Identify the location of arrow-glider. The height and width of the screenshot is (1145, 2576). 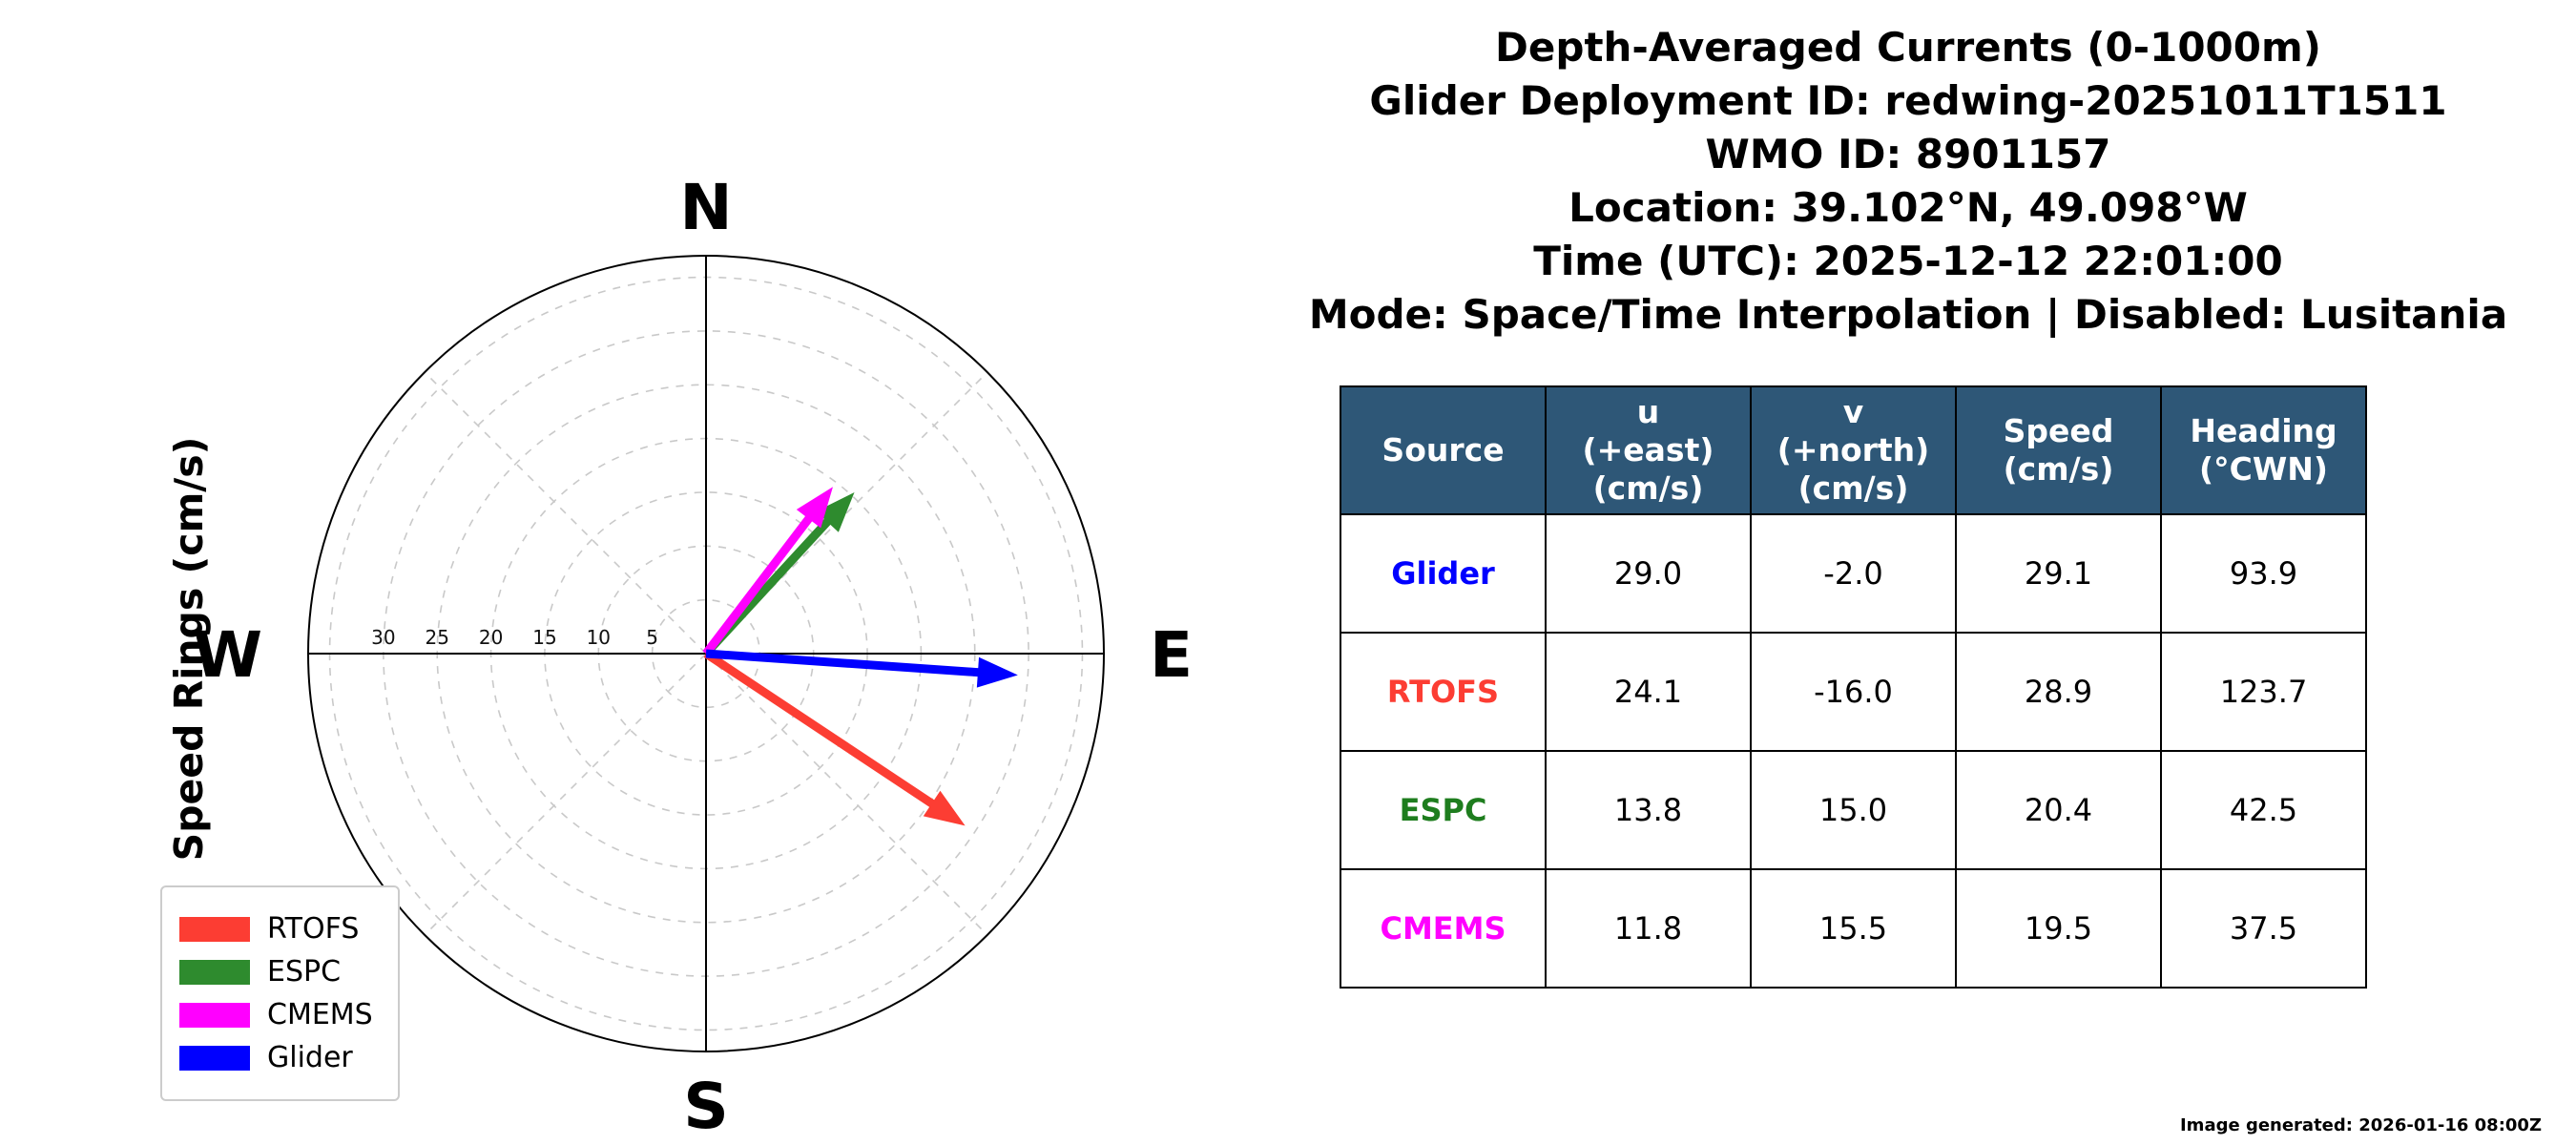
(861, 668).